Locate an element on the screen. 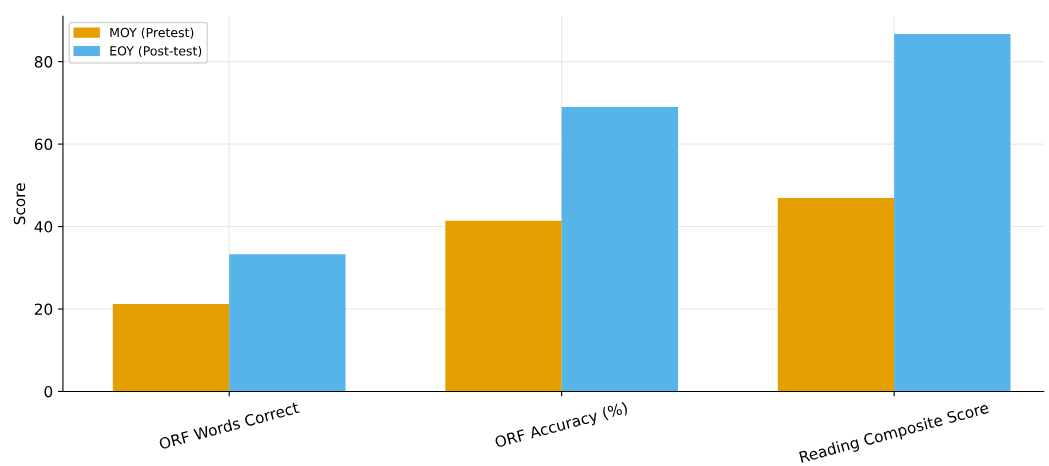 This screenshot has width=1049, height=466. x-tick-label: ORF Words Correct is located at coordinates (229, 425).